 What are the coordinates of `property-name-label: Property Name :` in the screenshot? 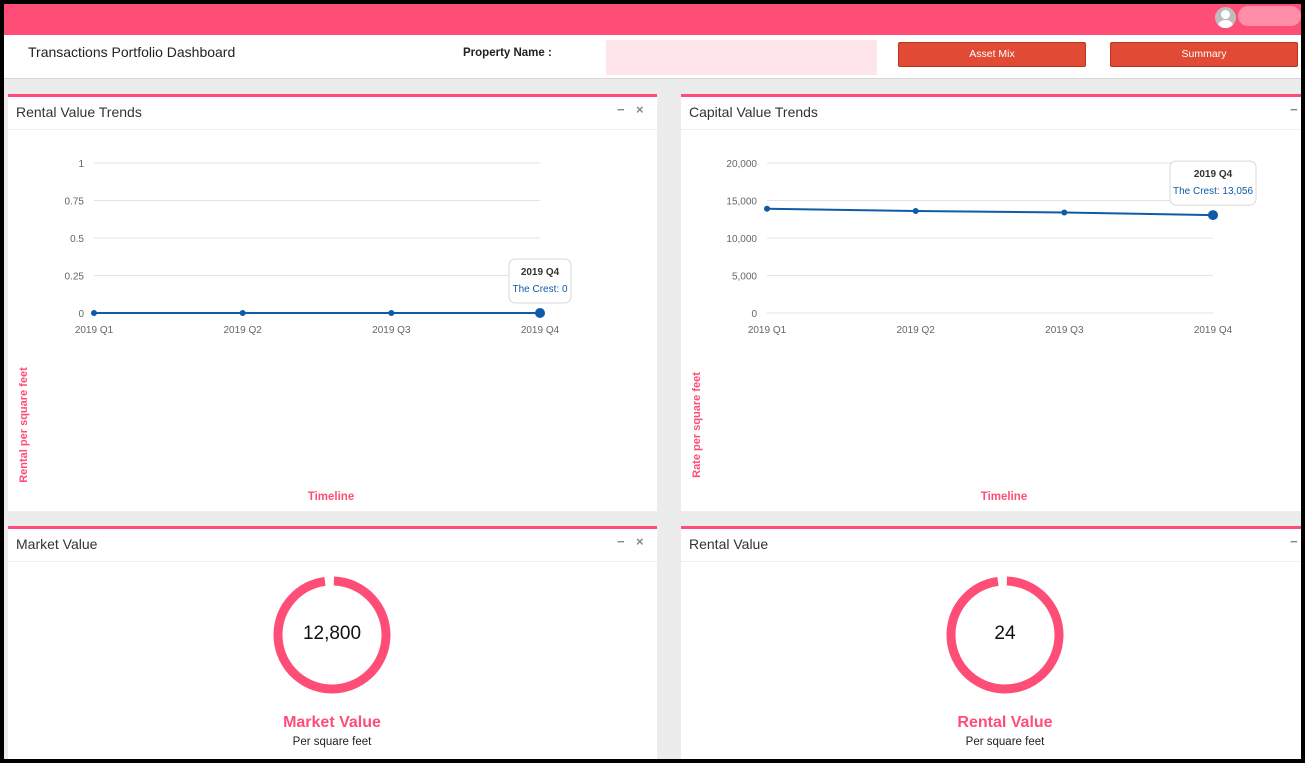 It's located at (507, 53).